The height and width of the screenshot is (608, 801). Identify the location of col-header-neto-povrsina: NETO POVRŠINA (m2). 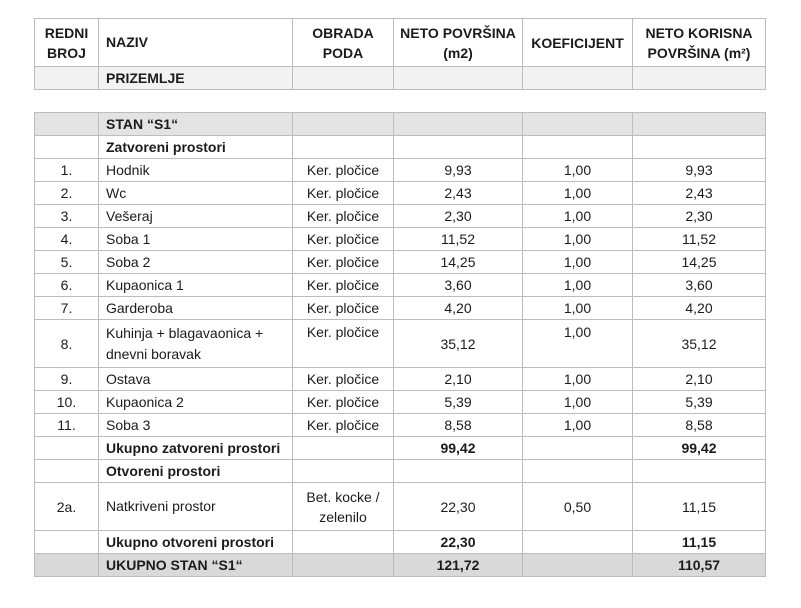
(458, 42).